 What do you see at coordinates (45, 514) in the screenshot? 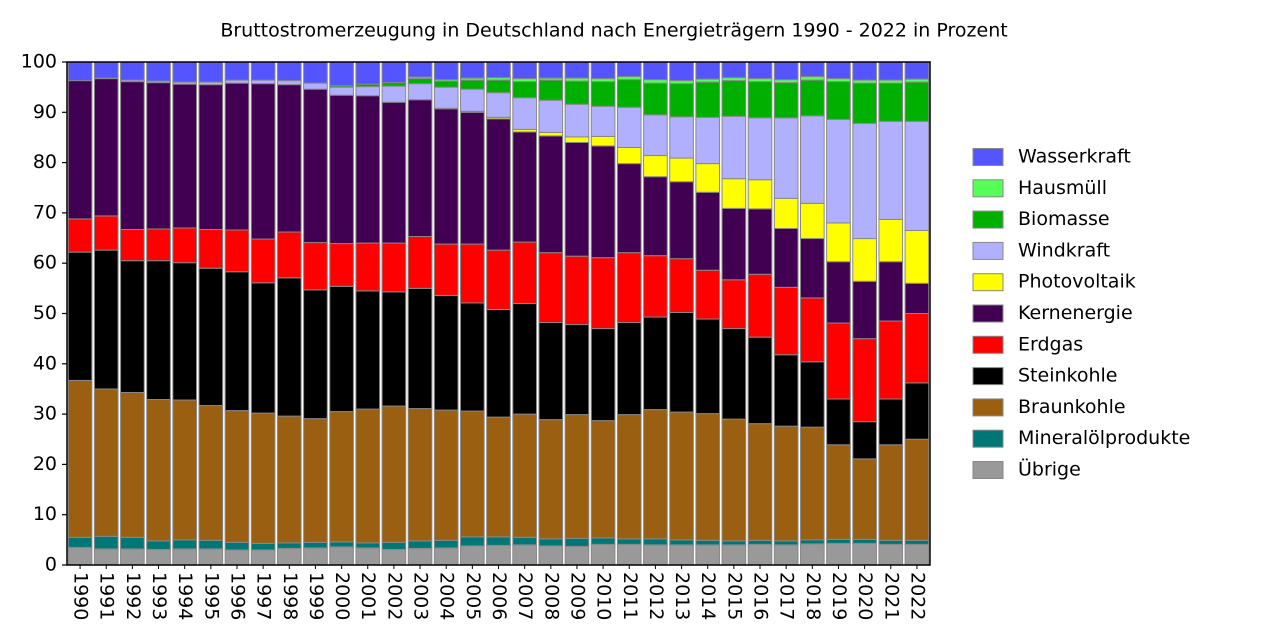
I see `y-tick-label: 10` at bounding box center [45, 514].